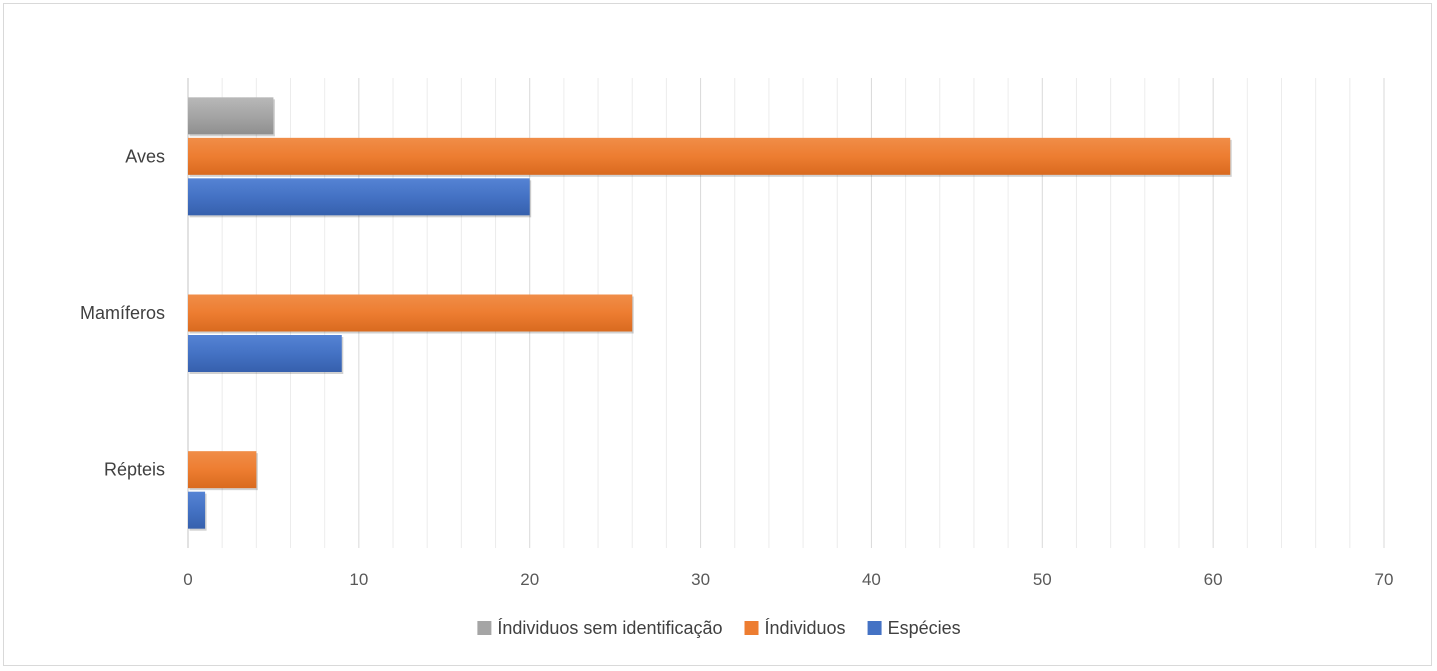  I want to click on x-tick-label: 40, so click(871, 579).